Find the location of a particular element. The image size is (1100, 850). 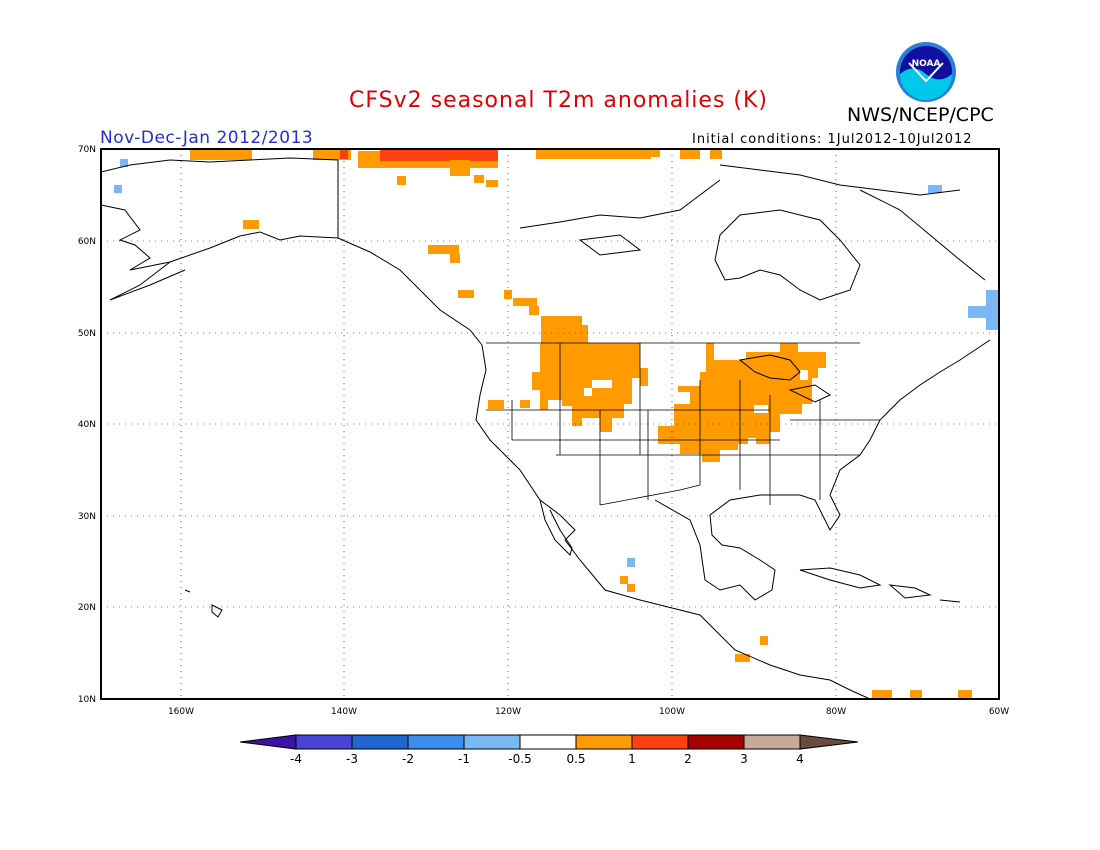

logo-text: NOAA is located at coordinates (926, 64).